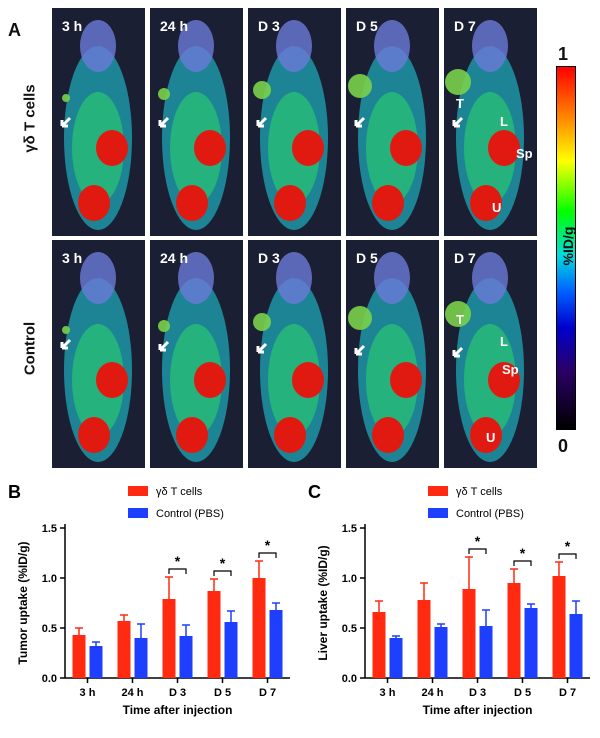 This screenshot has height=738, width=600. Describe the element at coordinates (23, 602) in the screenshot. I see `y-axis-label: Tumor uptake (%ID/g)` at that location.